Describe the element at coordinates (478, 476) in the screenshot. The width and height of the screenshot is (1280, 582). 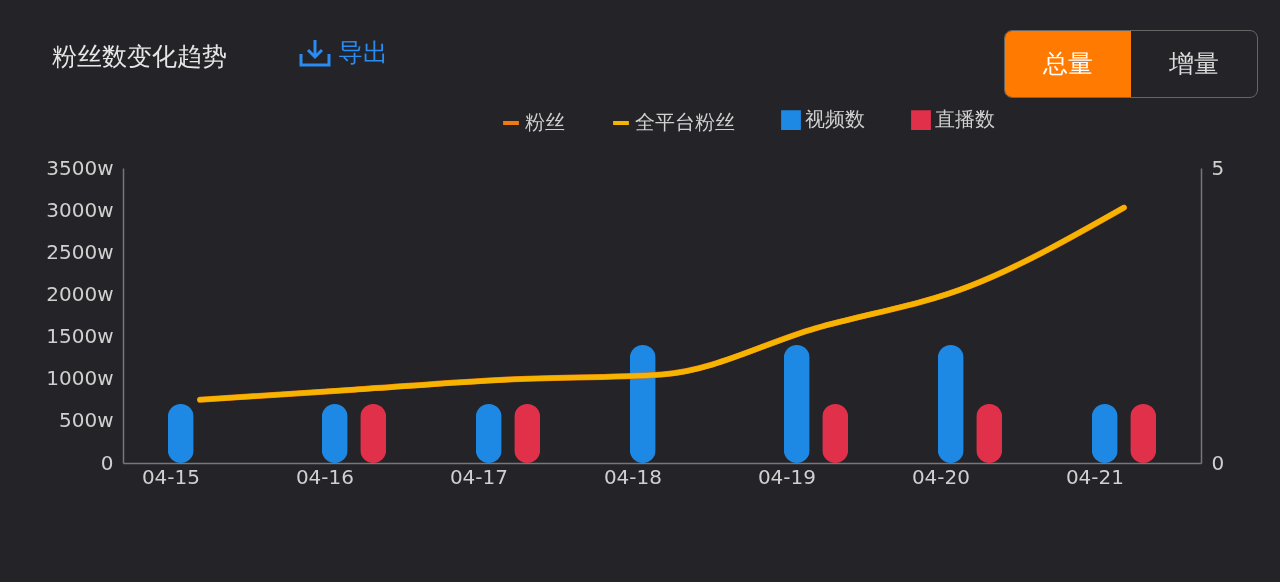
I see `x-tick-label: 04-17` at that location.